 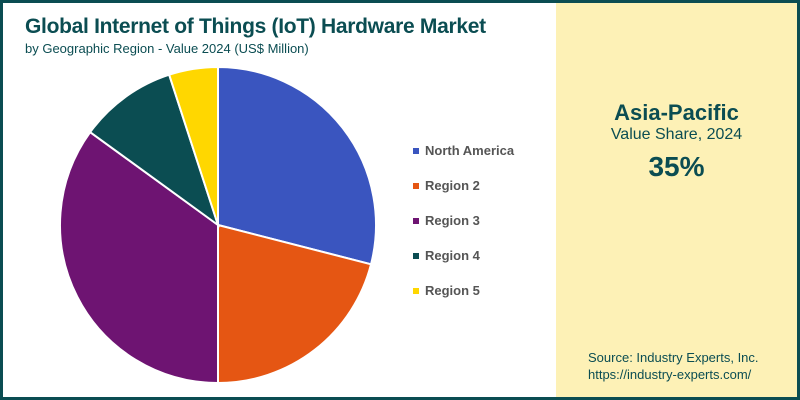 I want to click on source-url: https://industry-experts.com/, so click(x=670, y=374).